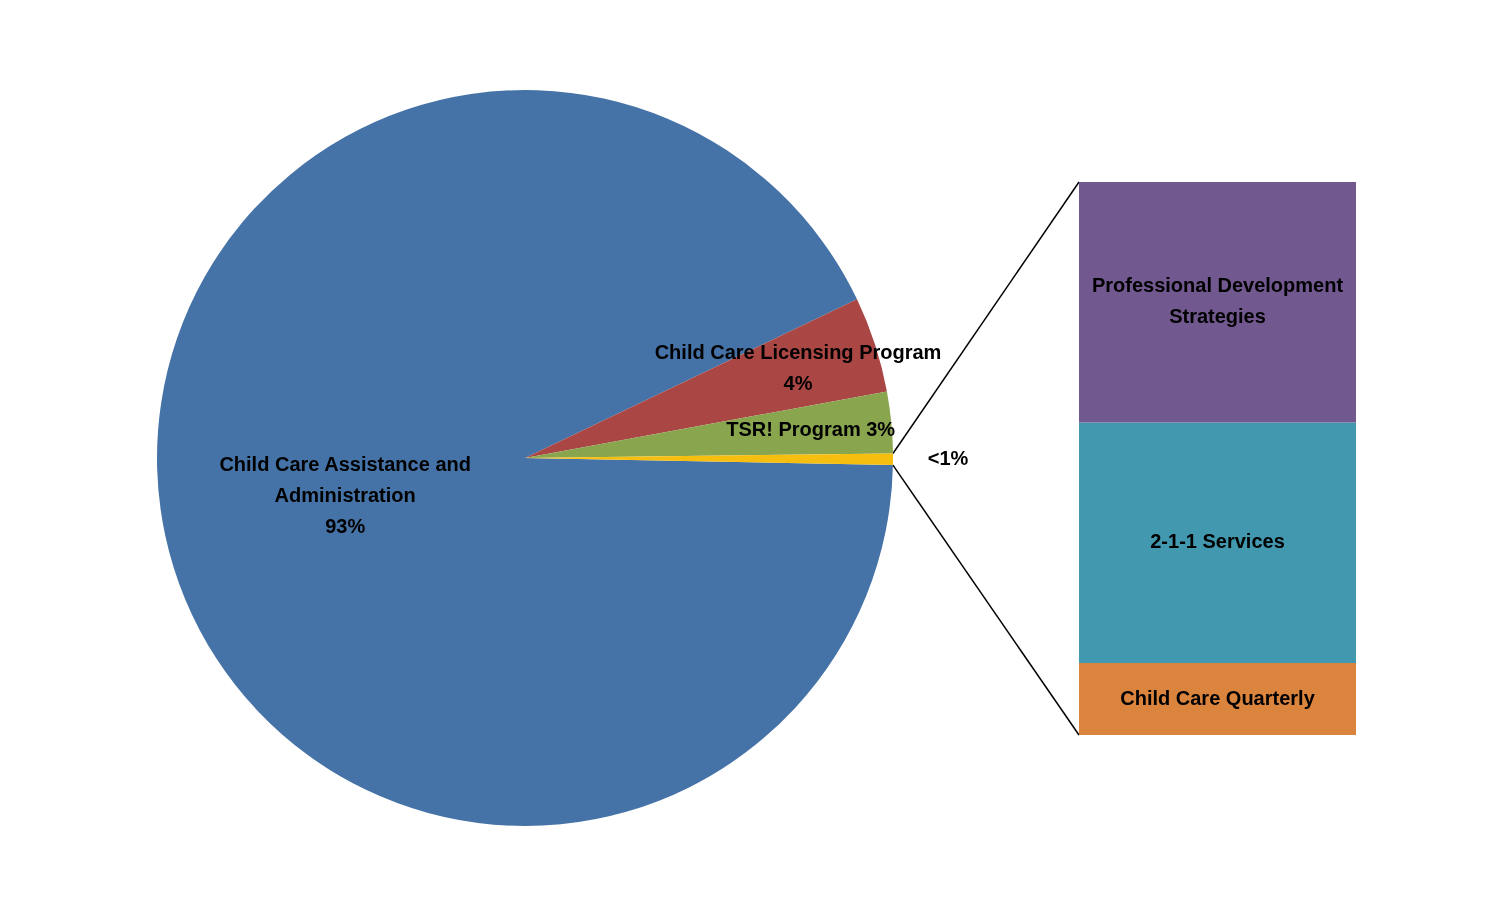 The width and height of the screenshot is (1495, 910). Describe the element at coordinates (1217, 301) in the screenshot. I see `series-label: Professional Development Strategies` at that location.